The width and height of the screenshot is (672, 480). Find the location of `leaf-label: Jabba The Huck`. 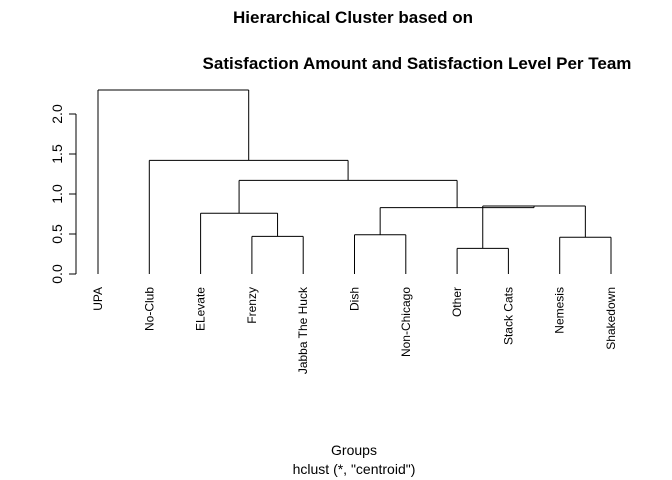

leaf-label: Jabba The Huck is located at coordinates (303, 330).